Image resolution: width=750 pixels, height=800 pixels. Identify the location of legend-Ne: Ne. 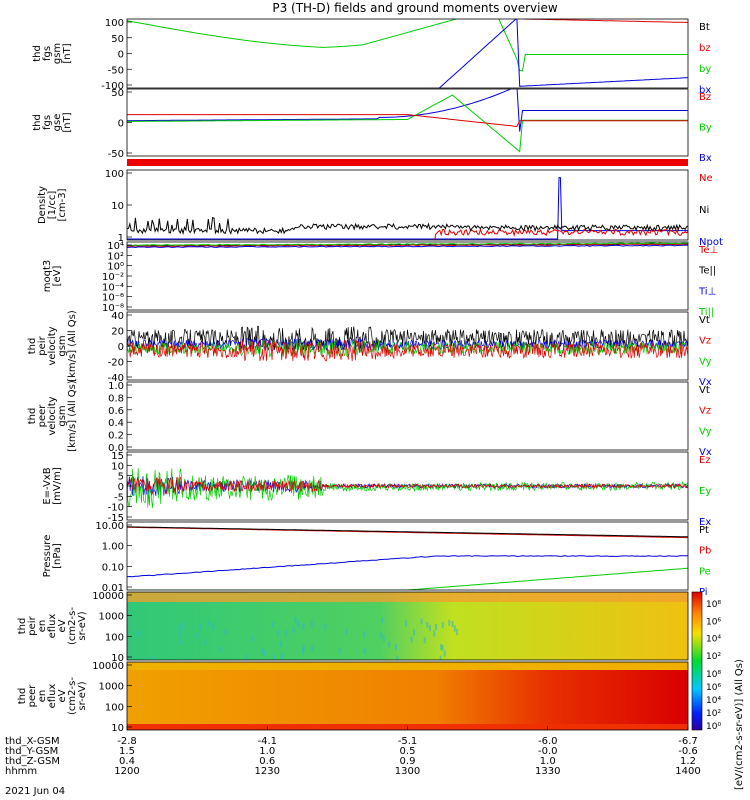
(706, 178).